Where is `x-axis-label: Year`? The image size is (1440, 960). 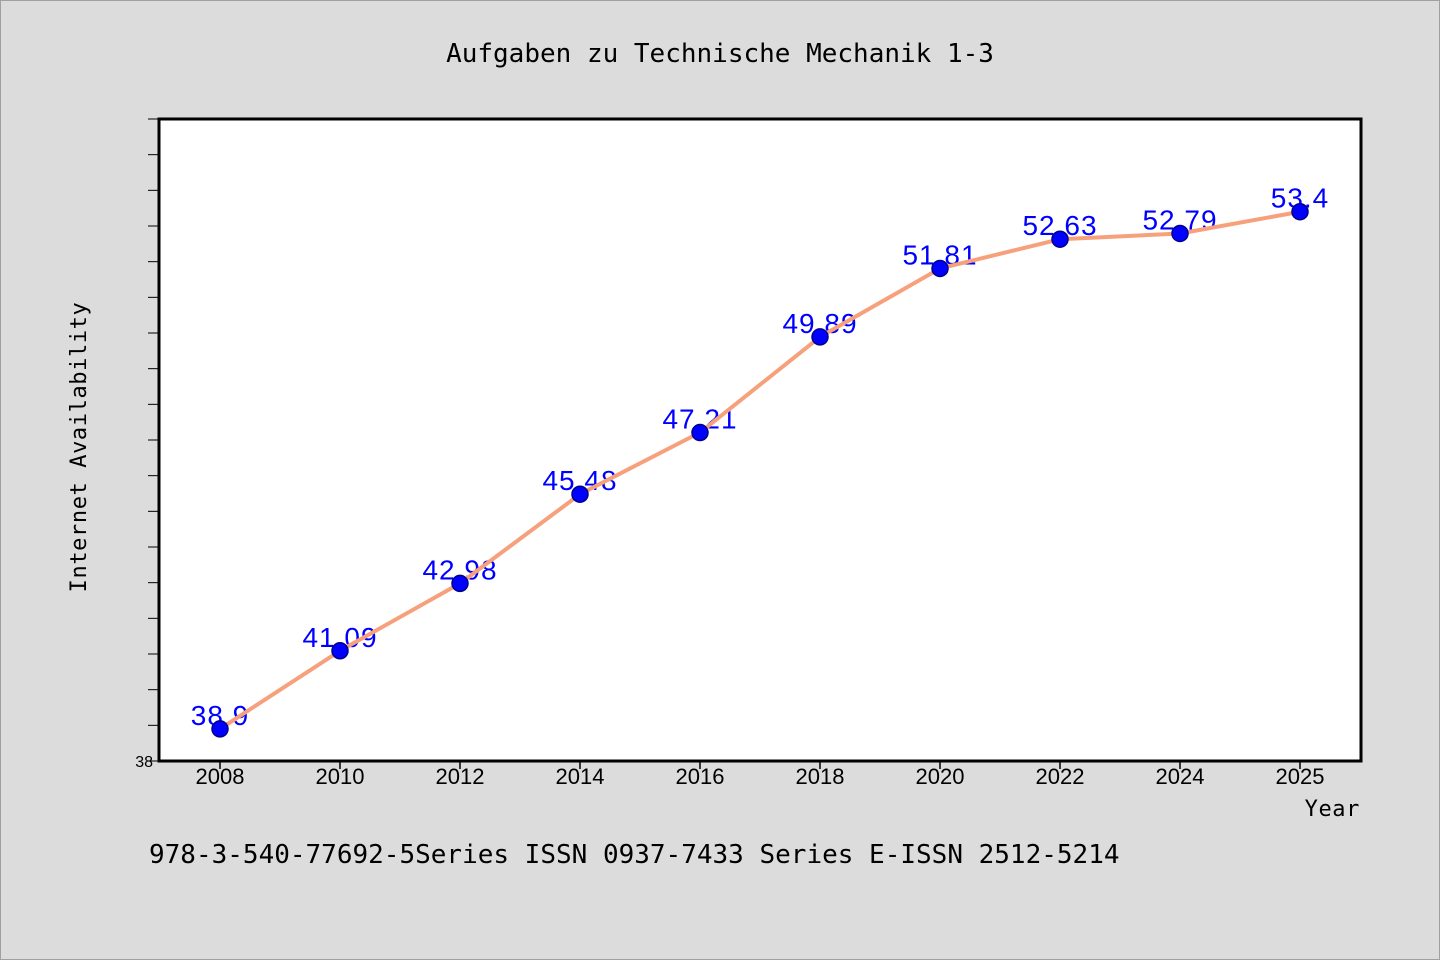 x-axis-label: Year is located at coordinates (1332, 809).